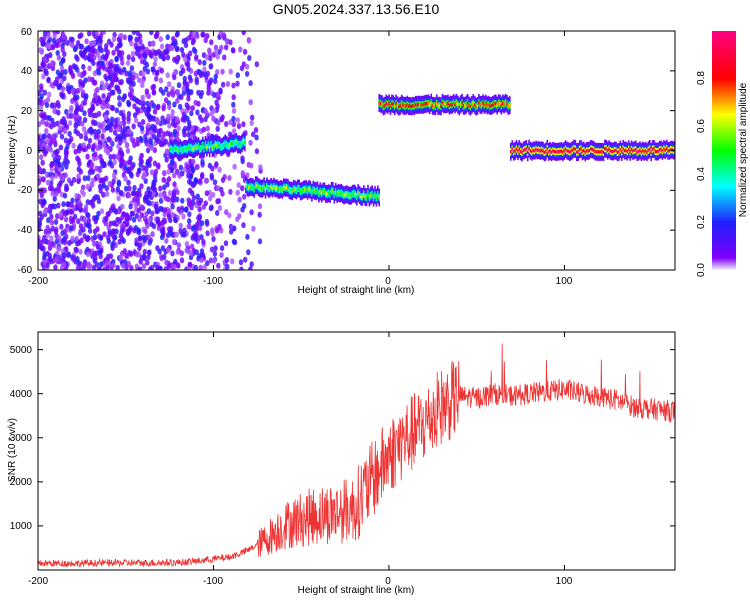  What do you see at coordinates (21, 350) in the screenshot?
I see `bottom-ytick-label: 5000` at bounding box center [21, 350].